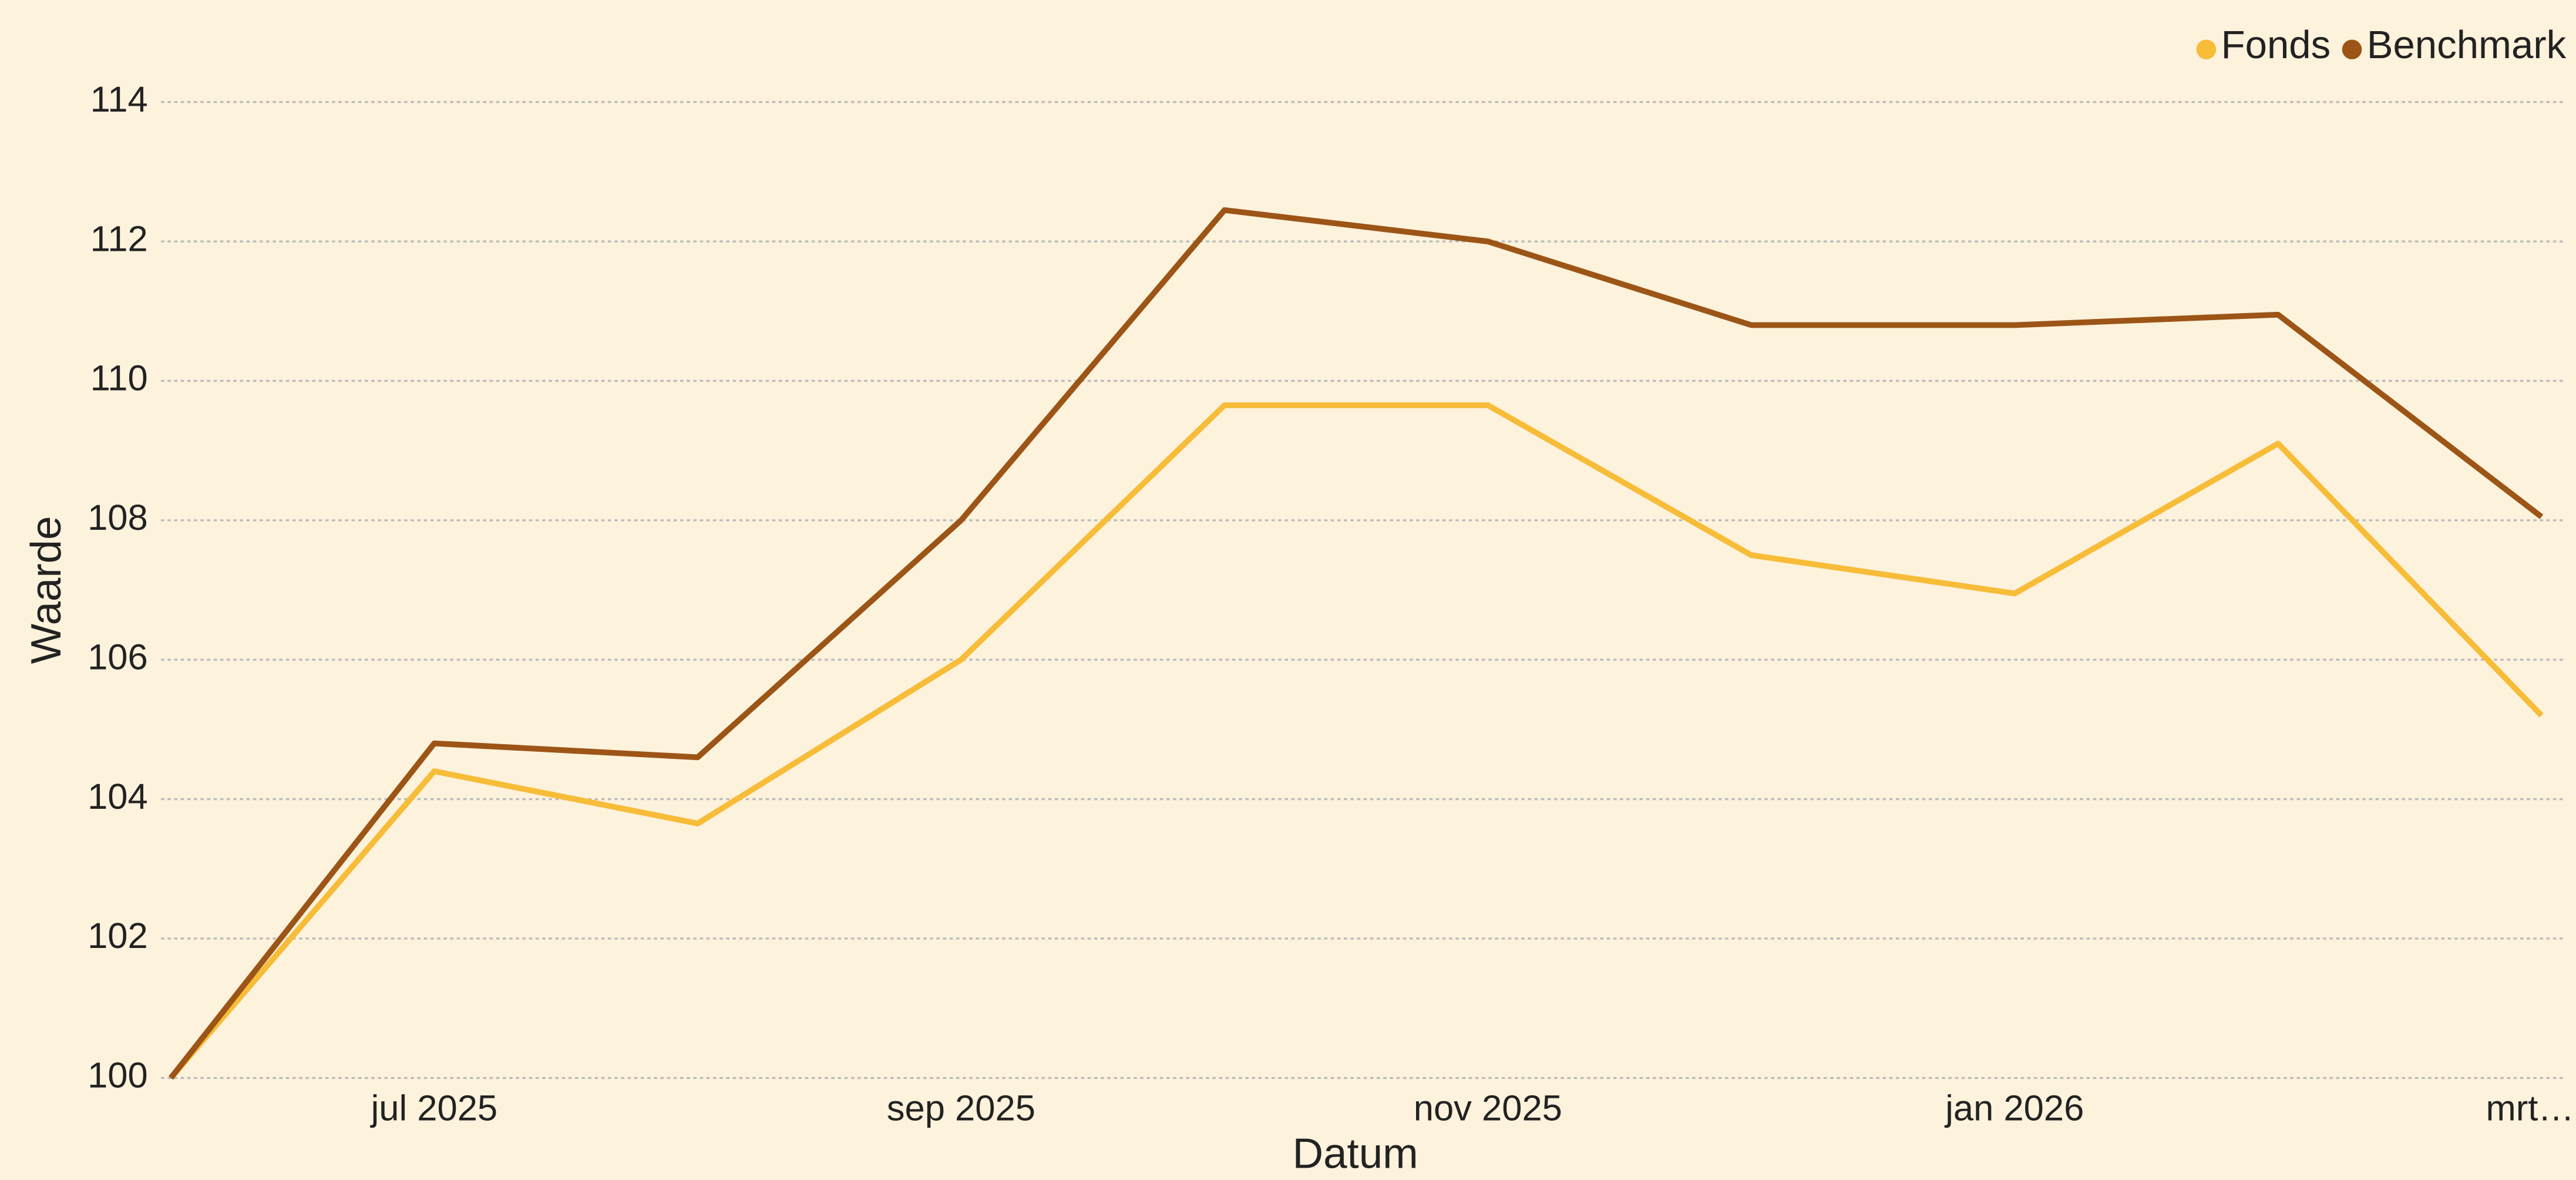 The image size is (2576, 1180). I want to click on y-axis-title: Waarde, so click(46, 590).